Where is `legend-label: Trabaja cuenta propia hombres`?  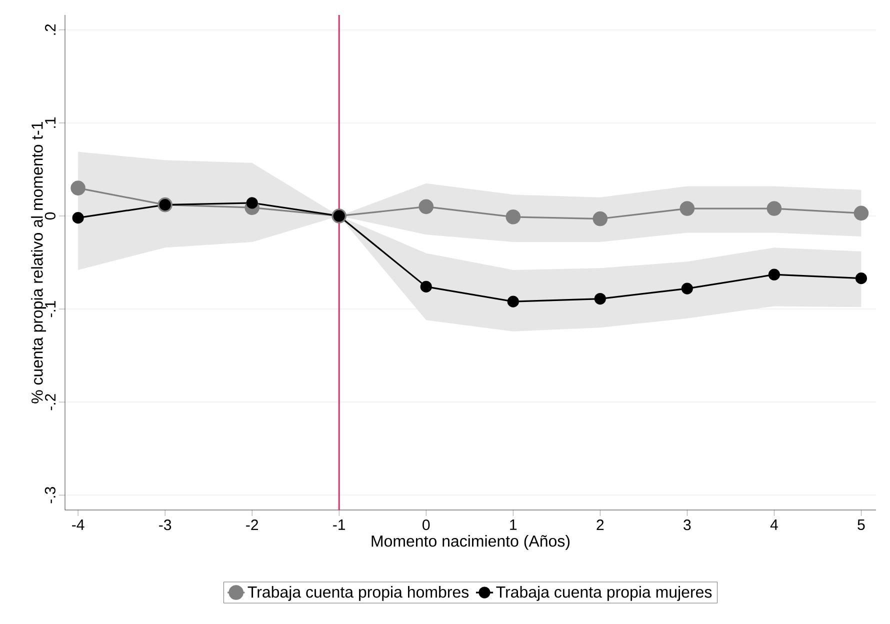 legend-label: Trabaja cuenta propia hombres is located at coordinates (358, 593).